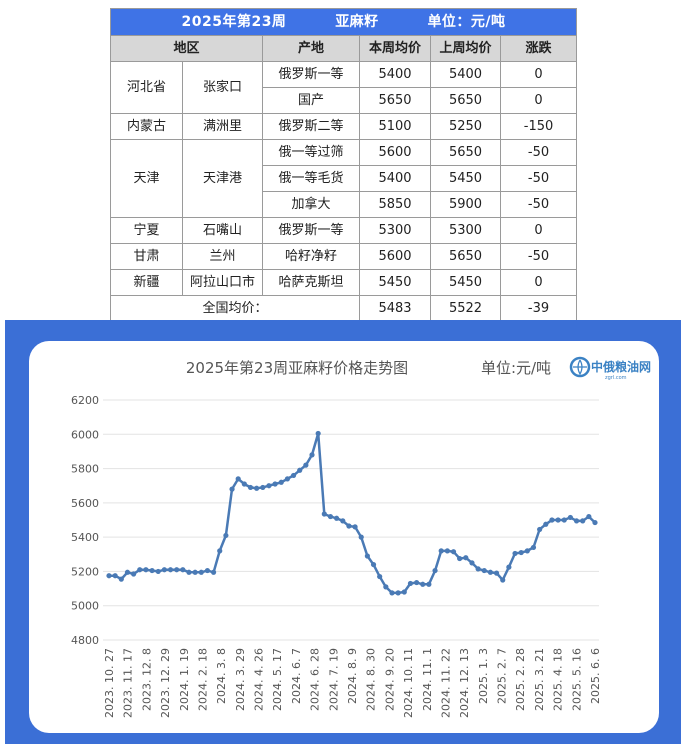 The height and width of the screenshot is (749, 686). What do you see at coordinates (408, 683) in the screenshot?
I see `x-tick-label: 2024. 10. 11` at bounding box center [408, 683].